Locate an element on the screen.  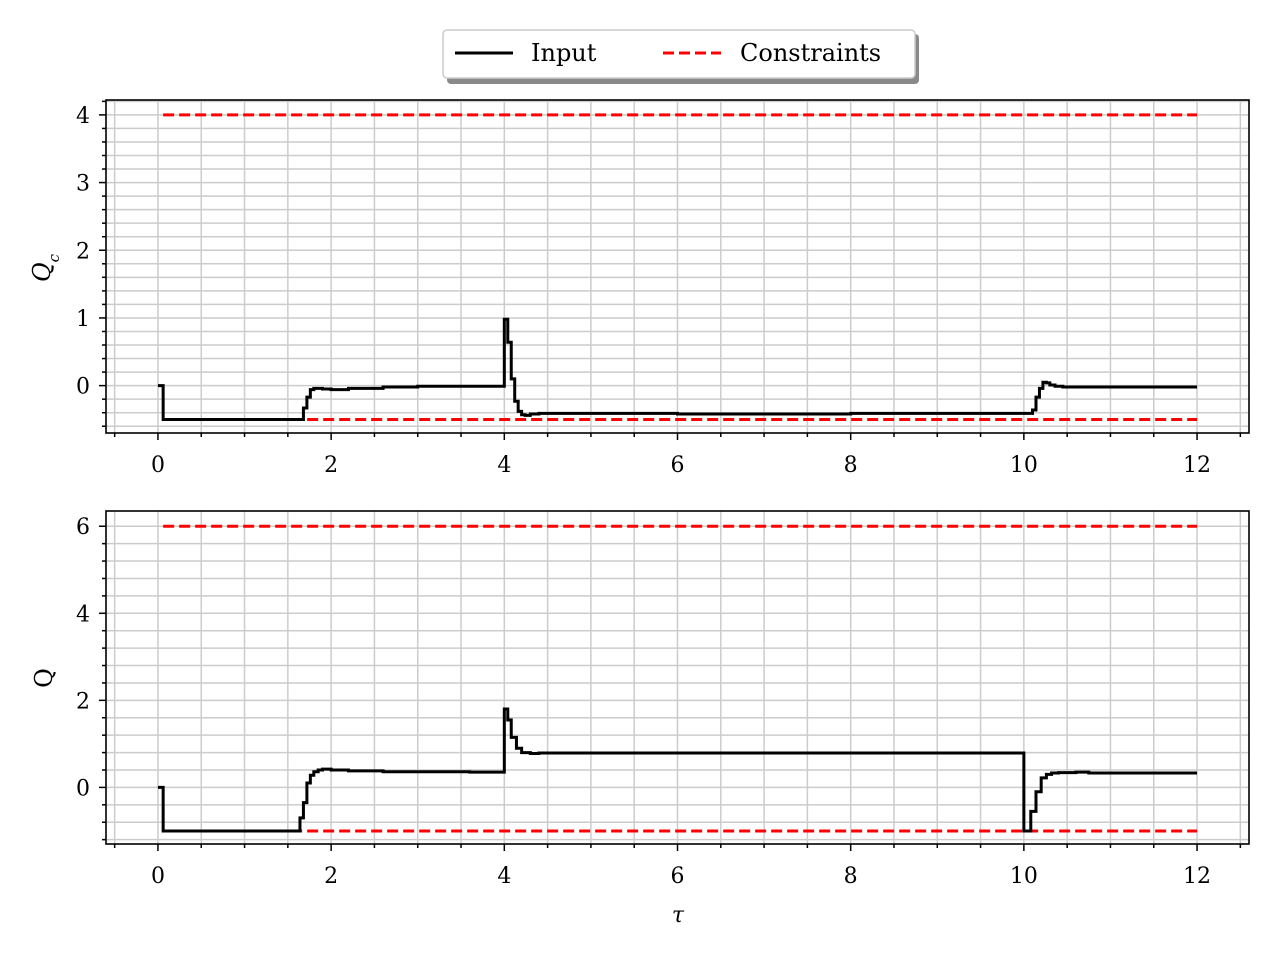
y-tick-label: 6 is located at coordinates (83, 527).